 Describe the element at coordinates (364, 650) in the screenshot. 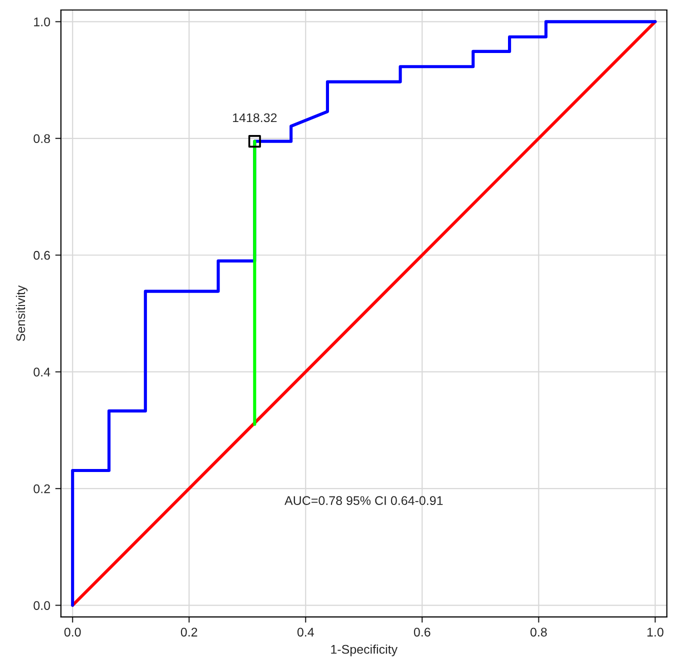

I see `x-axis-title: 1-Specificity` at that location.